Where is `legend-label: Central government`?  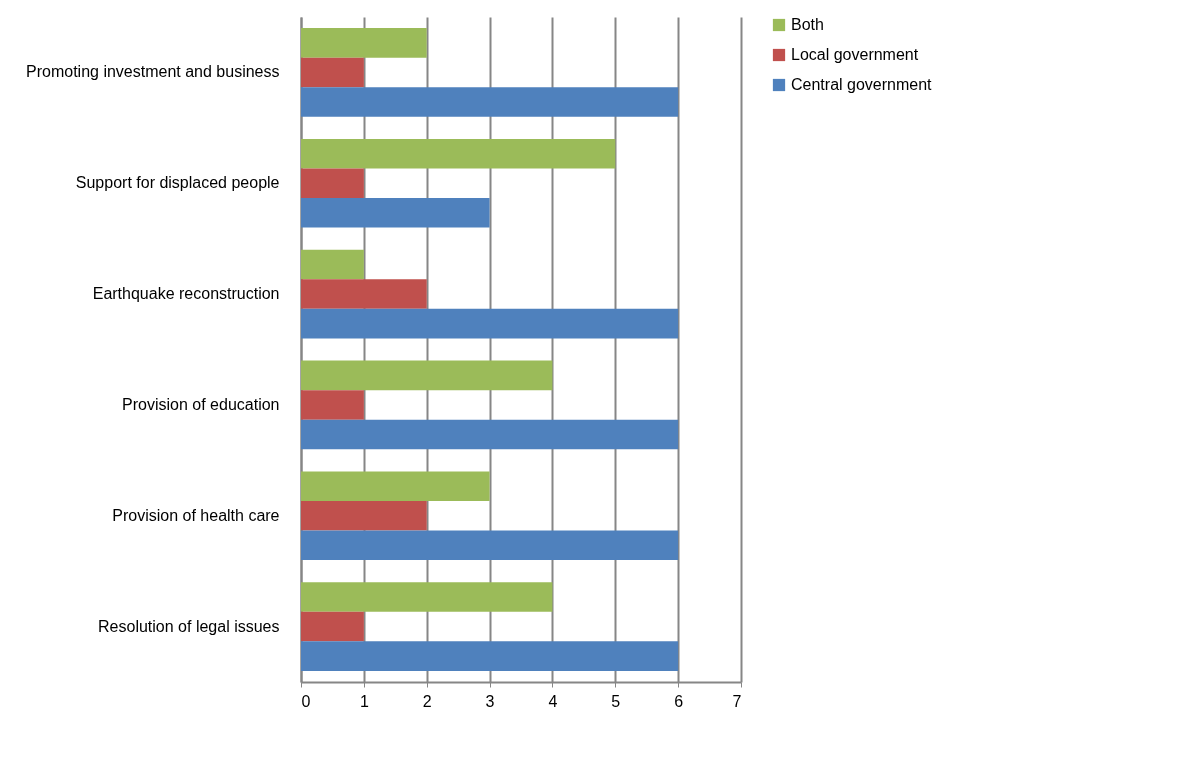 legend-label: Central government is located at coordinates (862, 84).